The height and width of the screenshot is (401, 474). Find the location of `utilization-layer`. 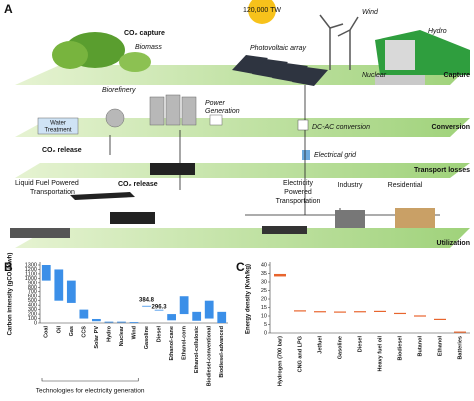

utilization-layer is located at coordinates (242, 238).